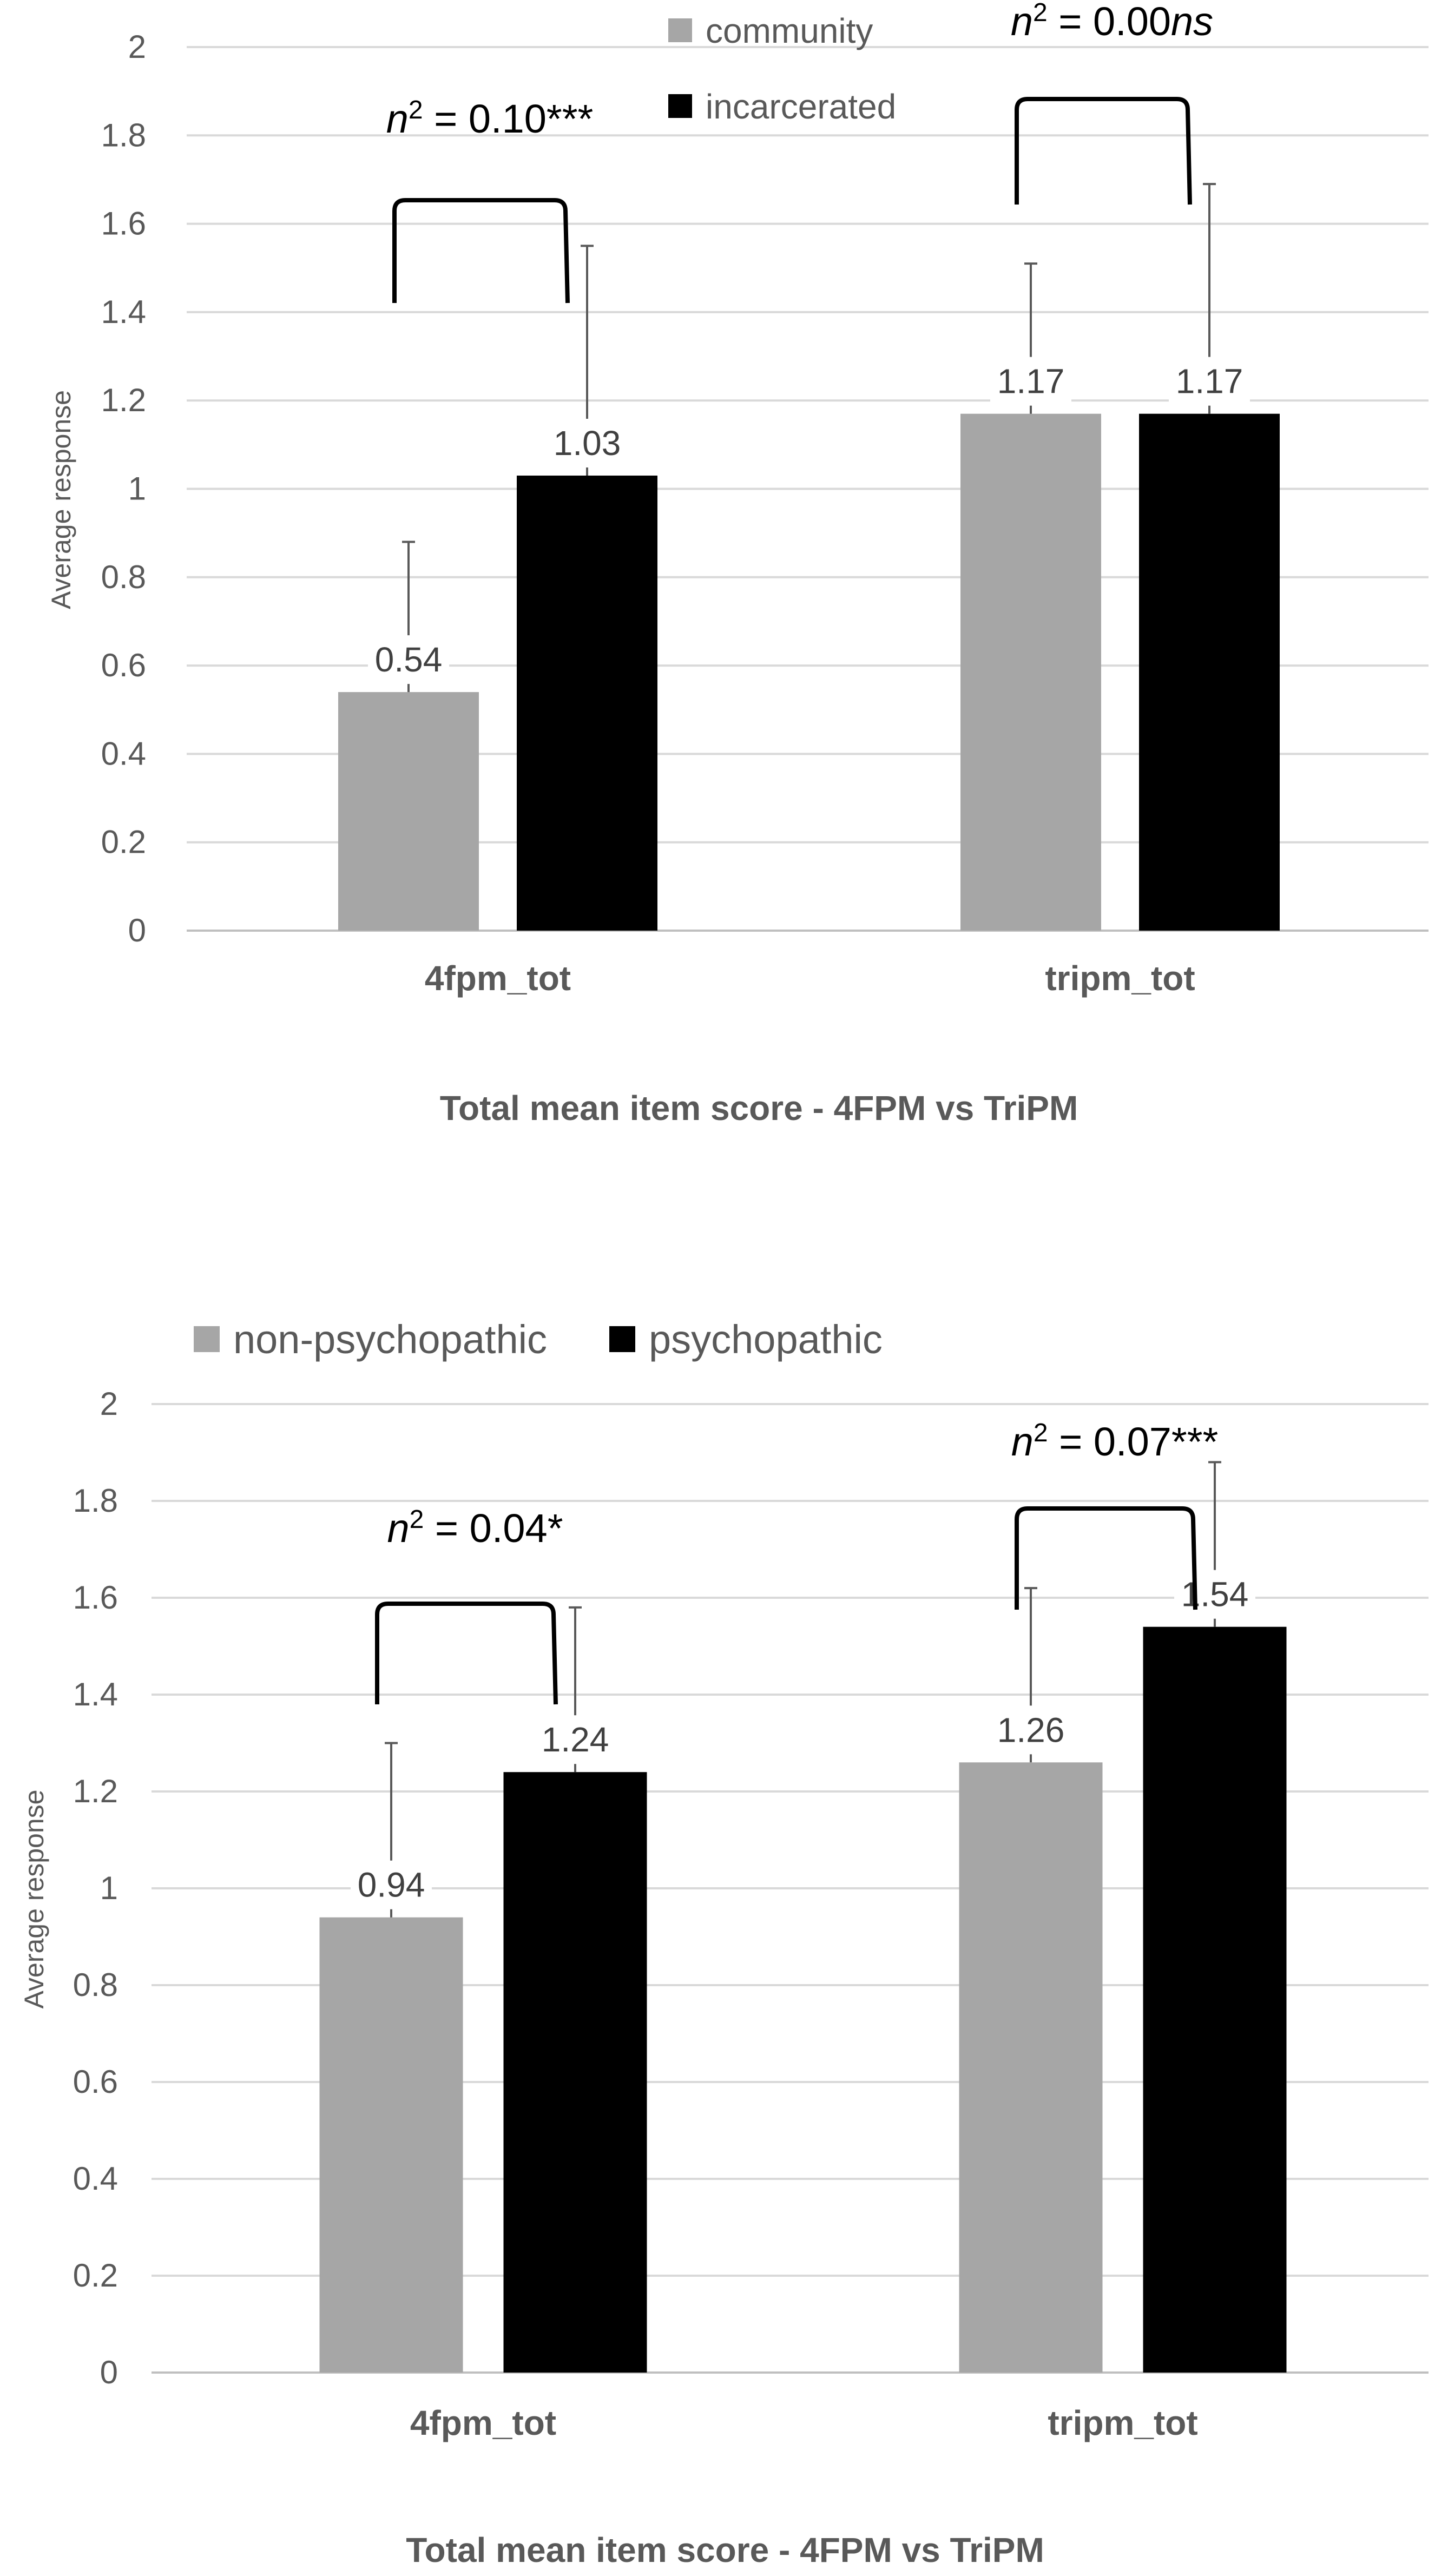  I want to click on effect-size-annotation: n2 = 0.04*, so click(475, 1528).